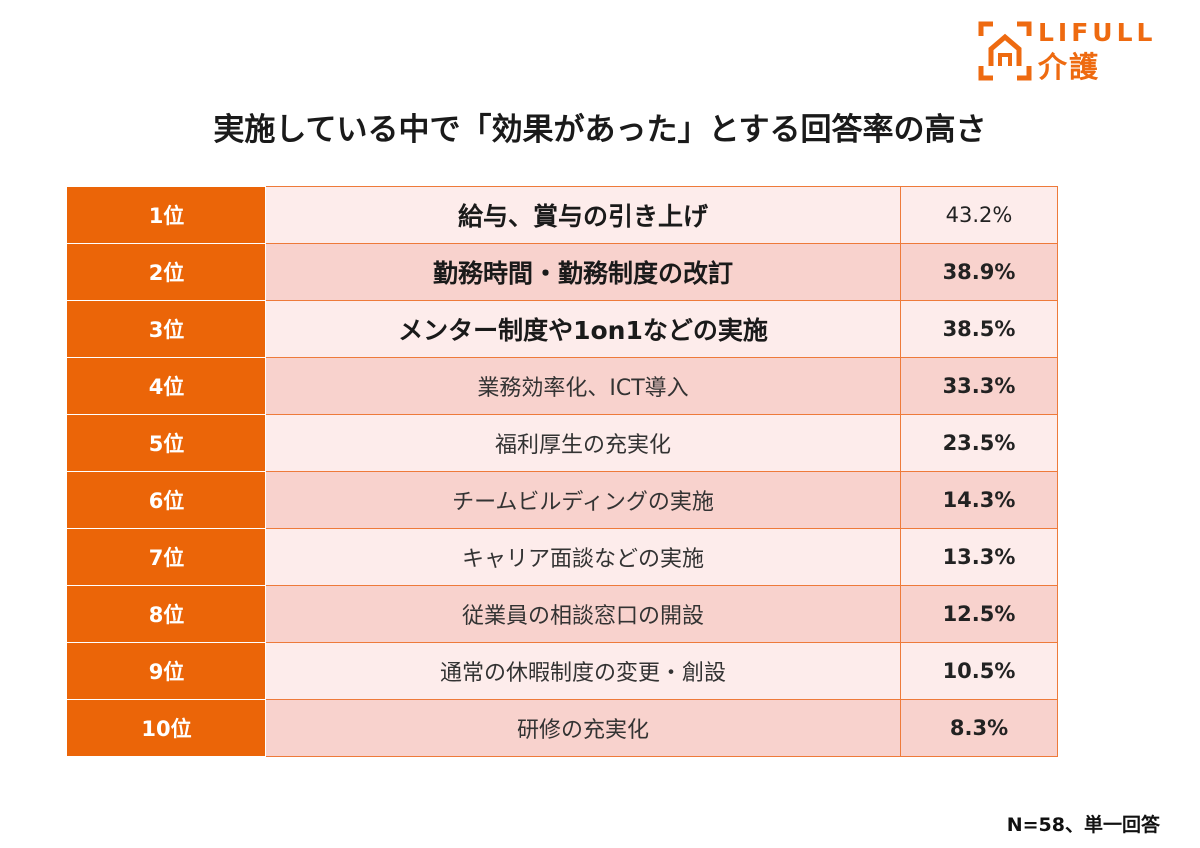  What do you see at coordinates (583, 557) in the screenshot?
I see `item-cell: キャリア面談などの実施` at bounding box center [583, 557].